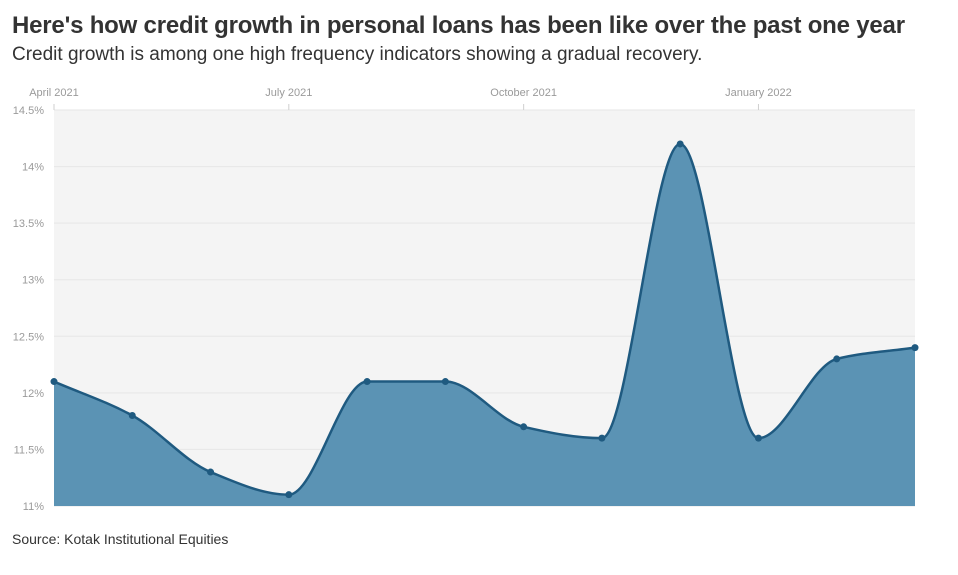 This screenshot has height=575, width=958. Describe the element at coordinates (33, 168) in the screenshot. I see `y-tick-label: 14%` at that location.